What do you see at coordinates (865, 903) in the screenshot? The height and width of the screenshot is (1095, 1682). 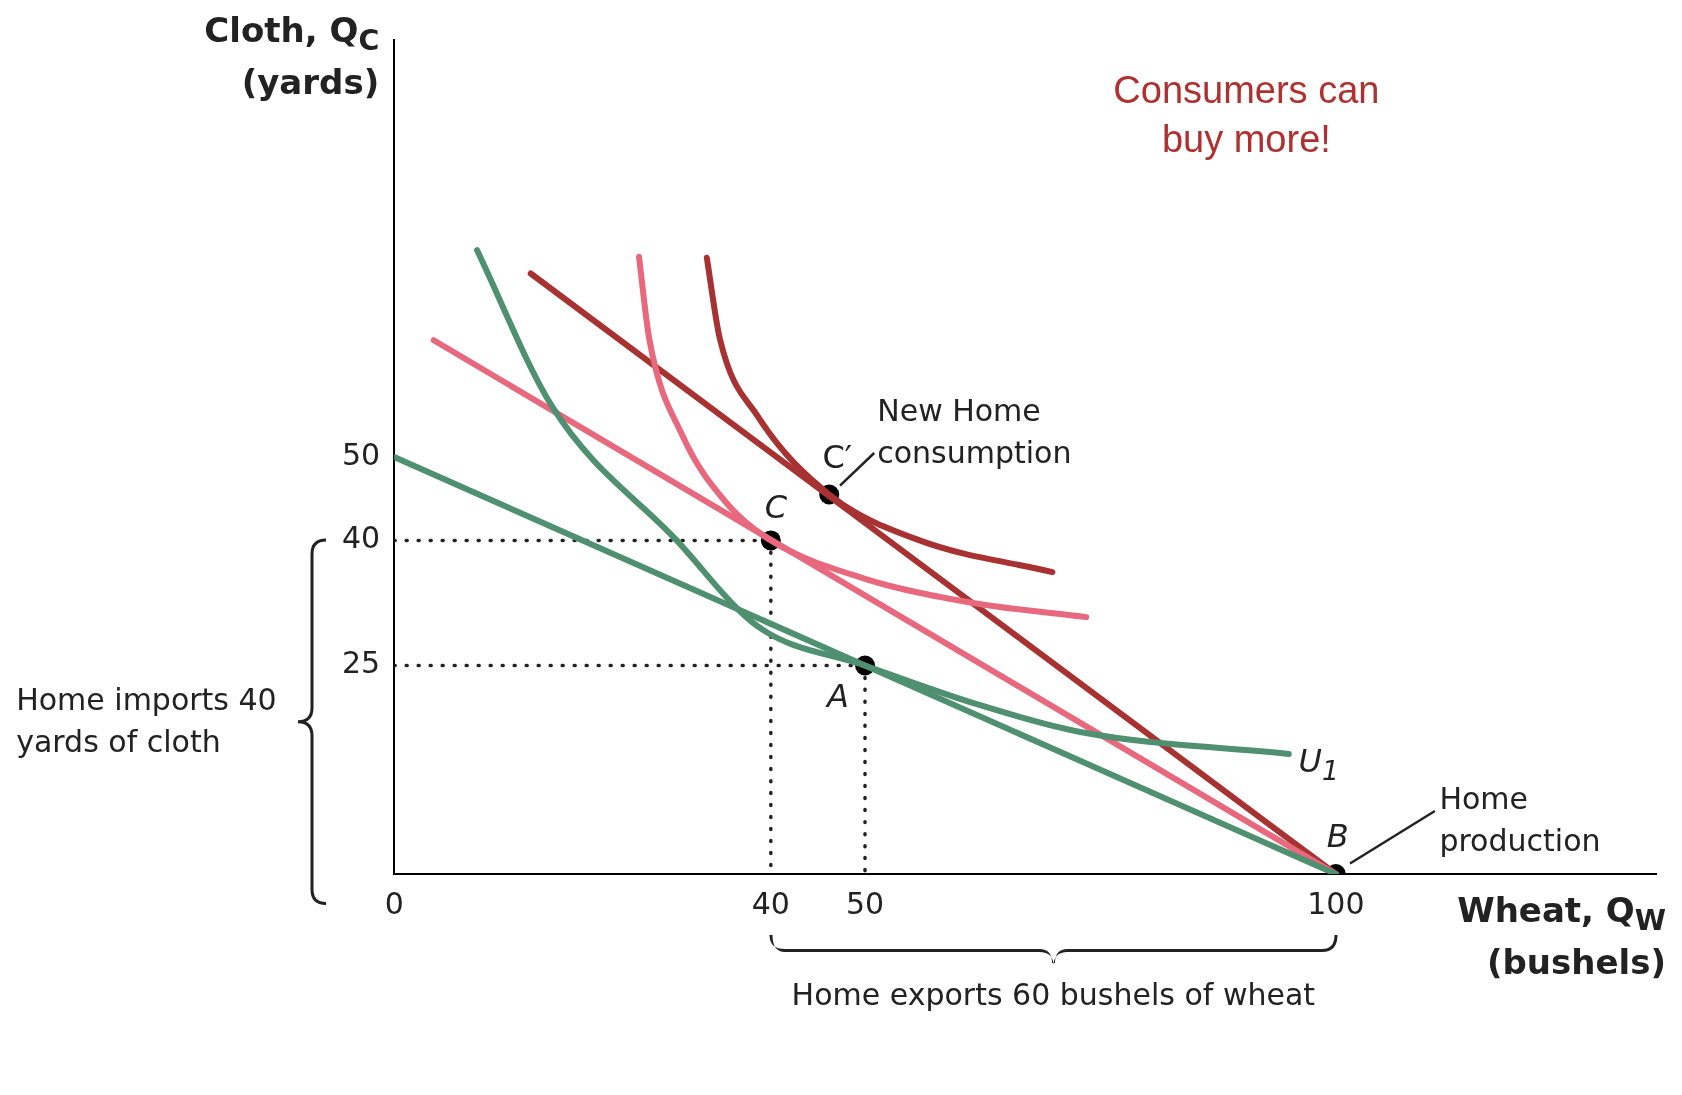 I see `x-tick-label: 50` at bounding box center [865, 903].